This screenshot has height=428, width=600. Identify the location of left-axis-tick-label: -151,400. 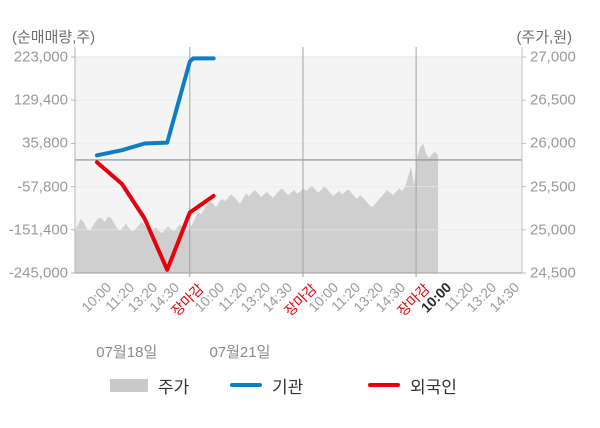
(38, 230).